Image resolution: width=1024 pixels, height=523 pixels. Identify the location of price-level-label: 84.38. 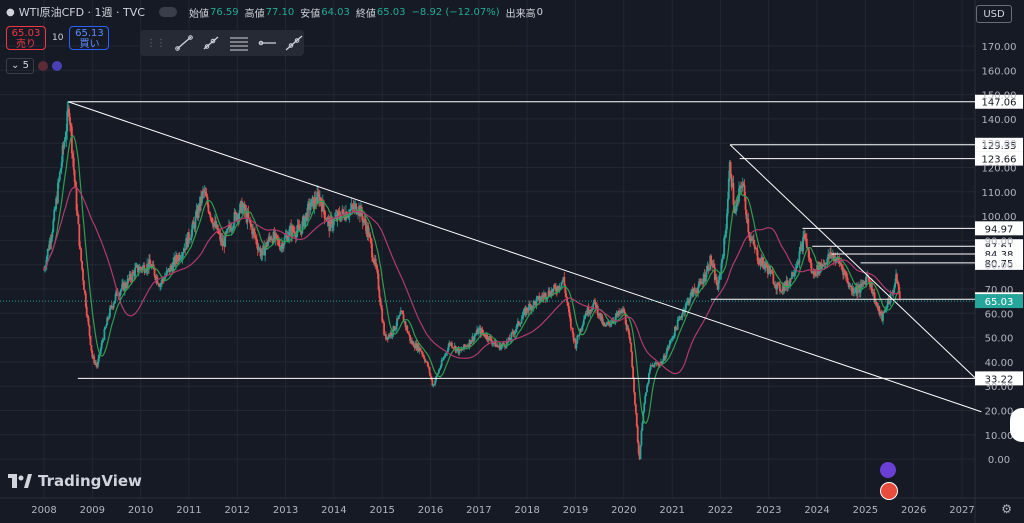
(999, 255).